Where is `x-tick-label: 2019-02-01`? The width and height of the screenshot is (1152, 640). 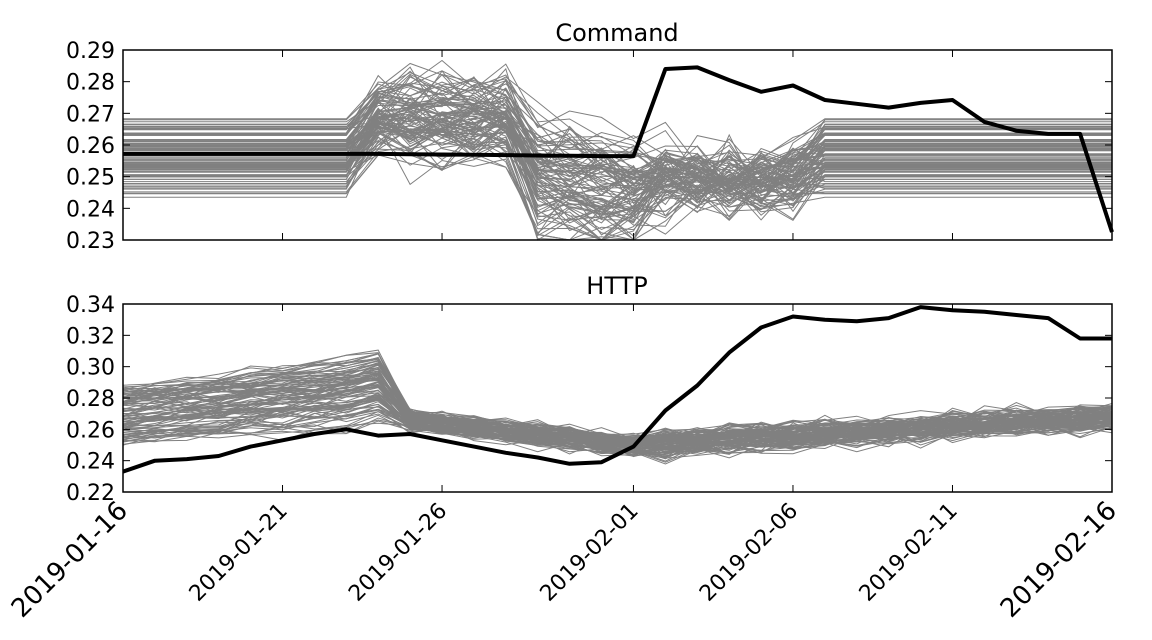
x-tick-label: 2019-02-01 is located at coordinates (590, 553).